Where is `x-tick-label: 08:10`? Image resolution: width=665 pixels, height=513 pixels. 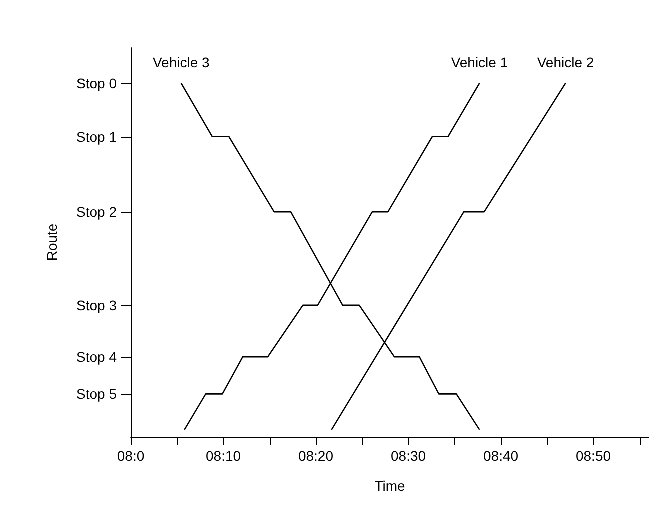
x-tick-label: 08:10 is located at coordinates (224, 456).